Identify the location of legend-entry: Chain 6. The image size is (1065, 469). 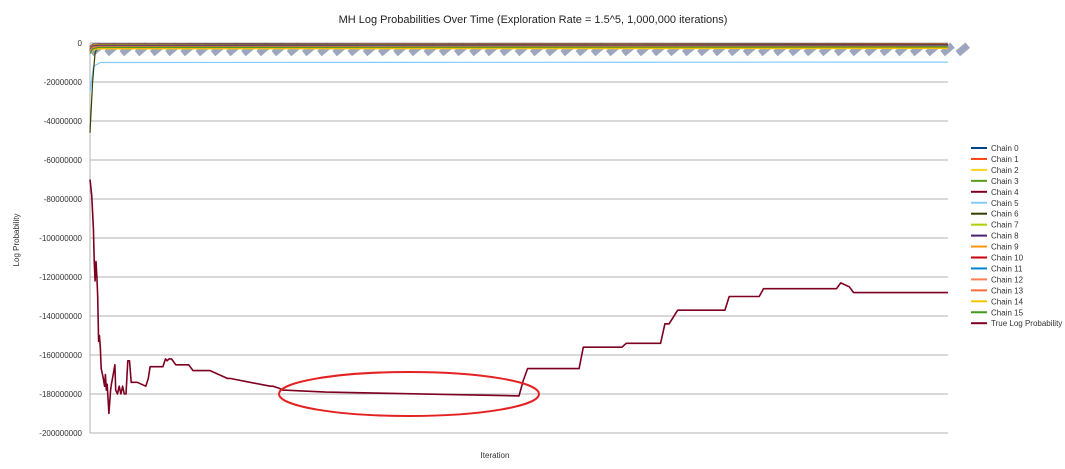
(1005, 214).